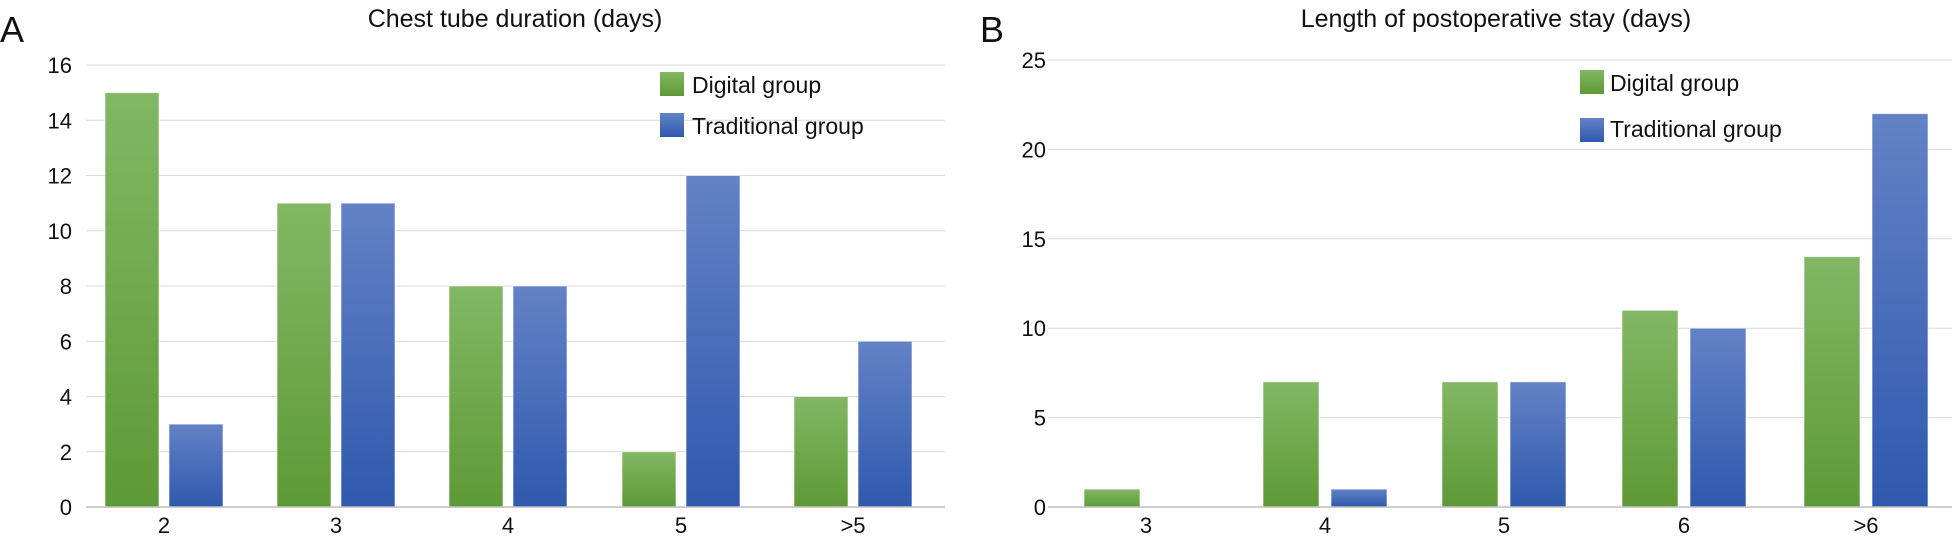 Image resolution: width=1952 pixels, height=541 pixels. What do you see at coordinates (12, 29) in the screenshot?
I see `panel-label: A` at bounding box center [12, 29].